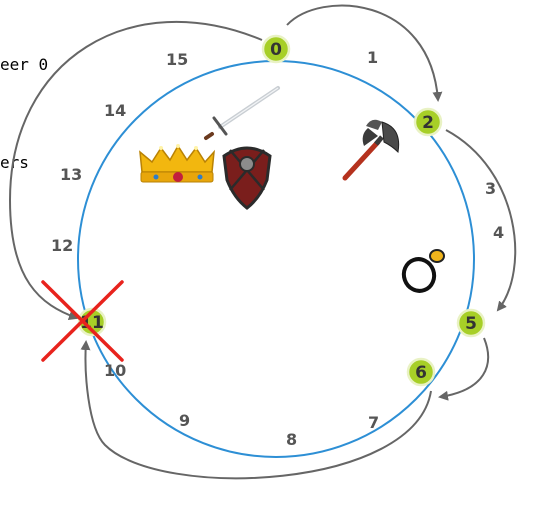 The height and width of the screenshot is (508, 535). I want to click on slot-label: 9, so click(184, 420).